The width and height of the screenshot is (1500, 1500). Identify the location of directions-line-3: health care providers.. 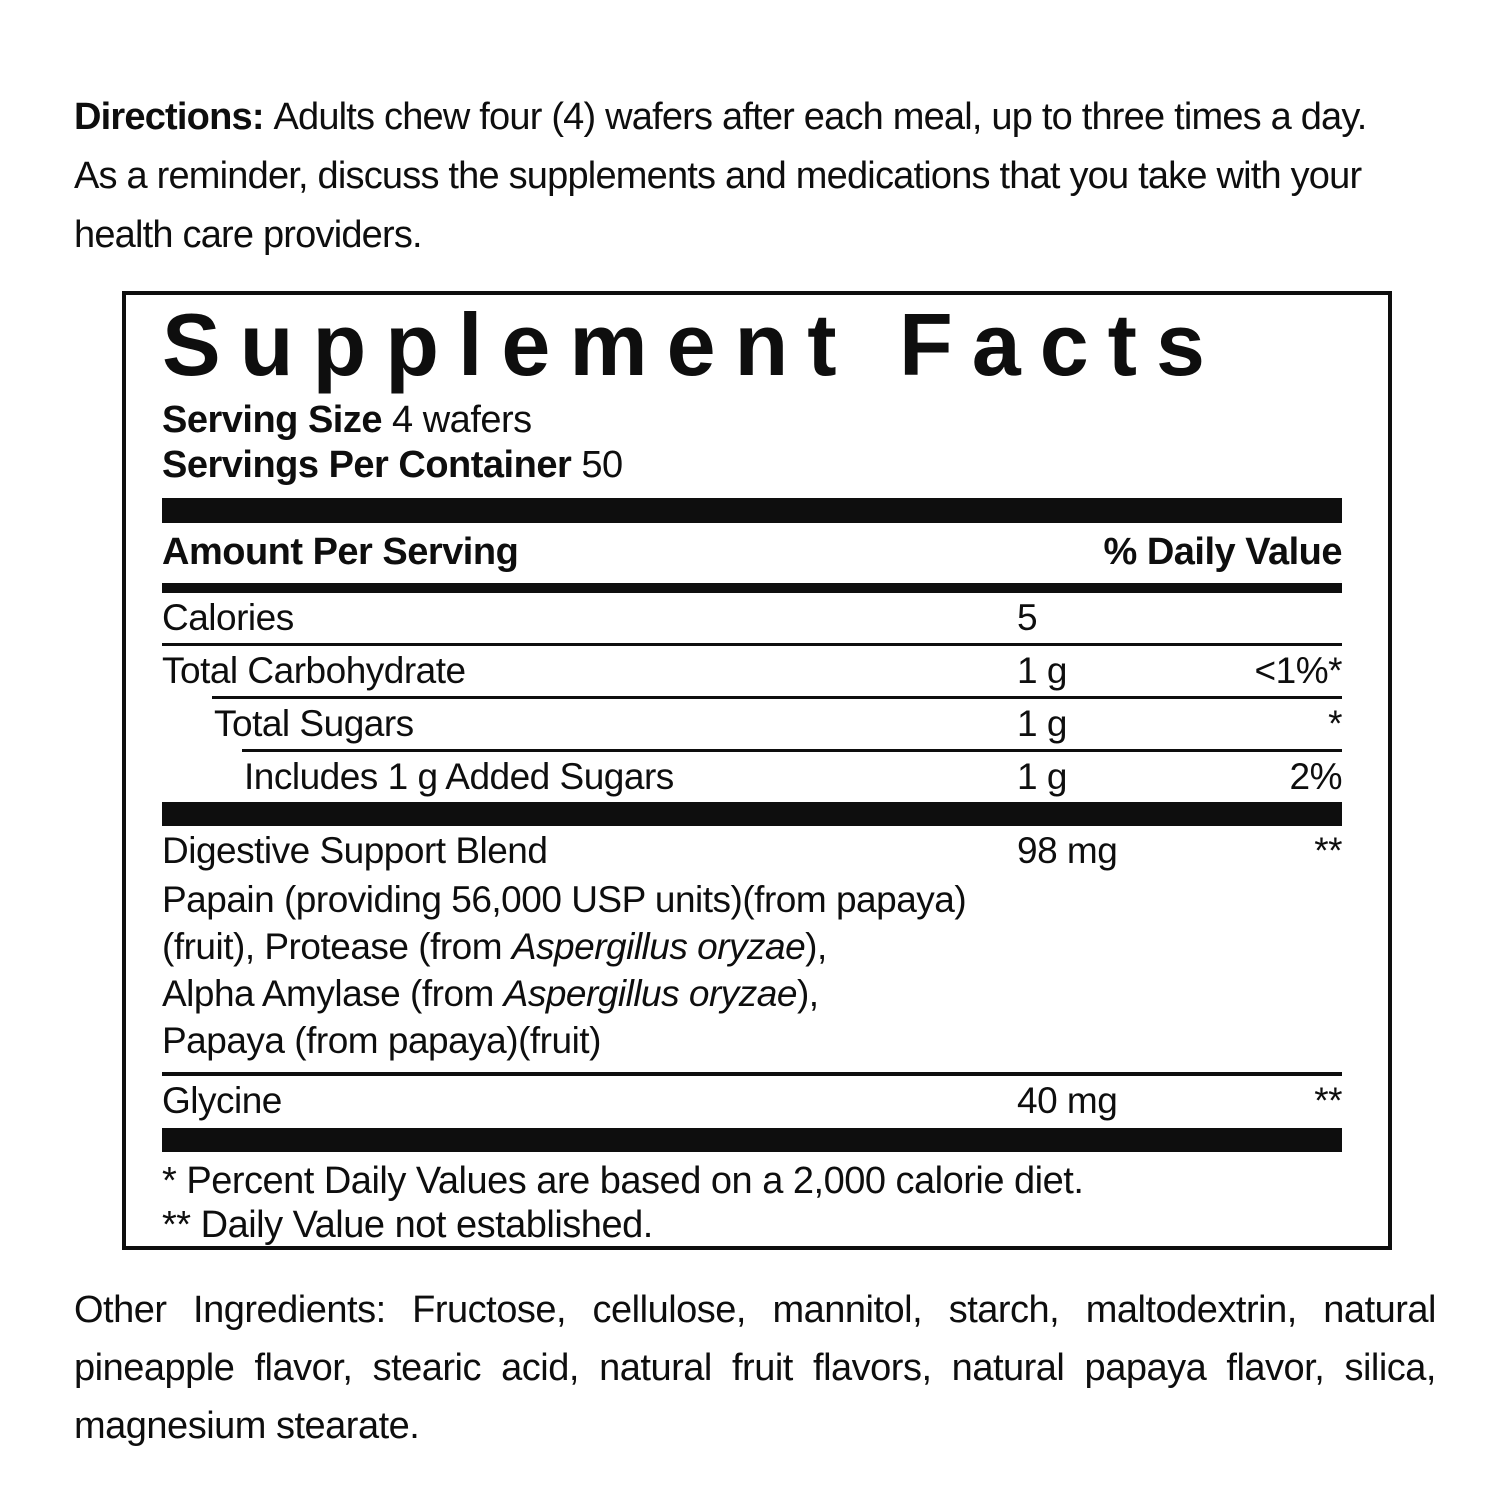
(248, 235).